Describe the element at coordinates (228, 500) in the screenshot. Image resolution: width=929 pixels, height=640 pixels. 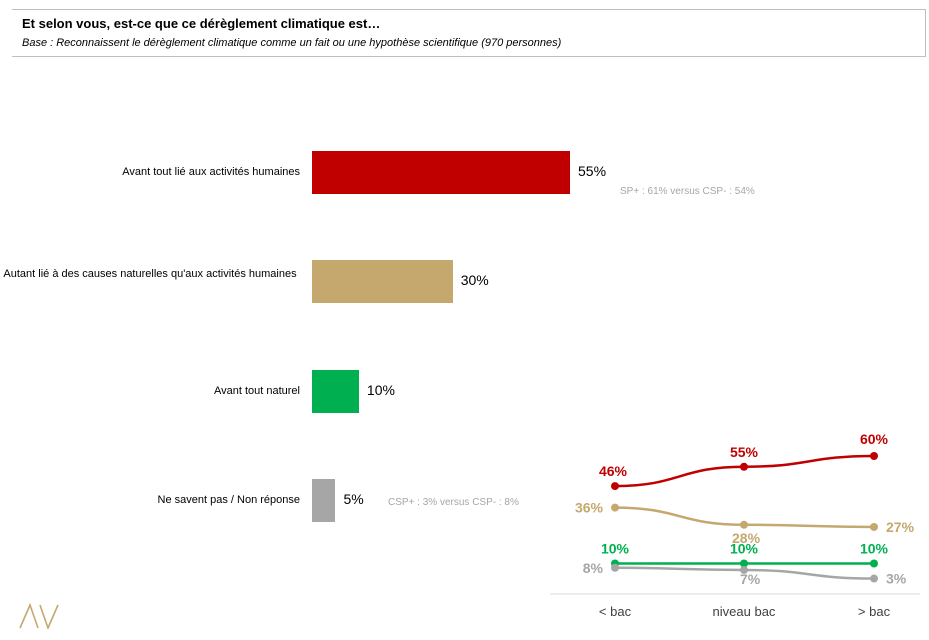
I see `category-label: Ne savent pas / Non réponse` at that location.